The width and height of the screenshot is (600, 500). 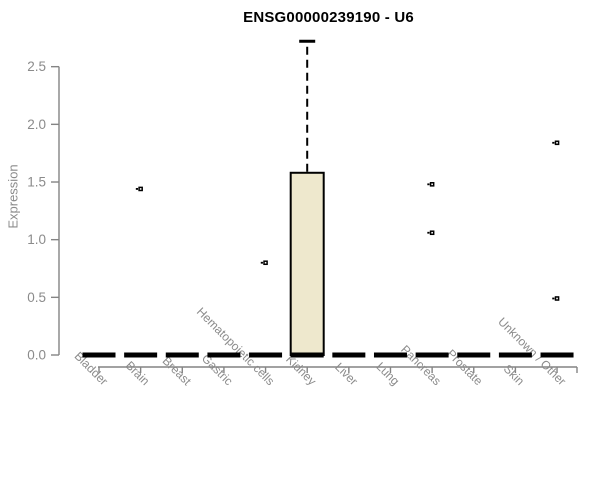 What do you see at coordinates (387, 373) in the screenshot?
I see `x-axis-tick-label: Lung` at bounding box center [387, 373].